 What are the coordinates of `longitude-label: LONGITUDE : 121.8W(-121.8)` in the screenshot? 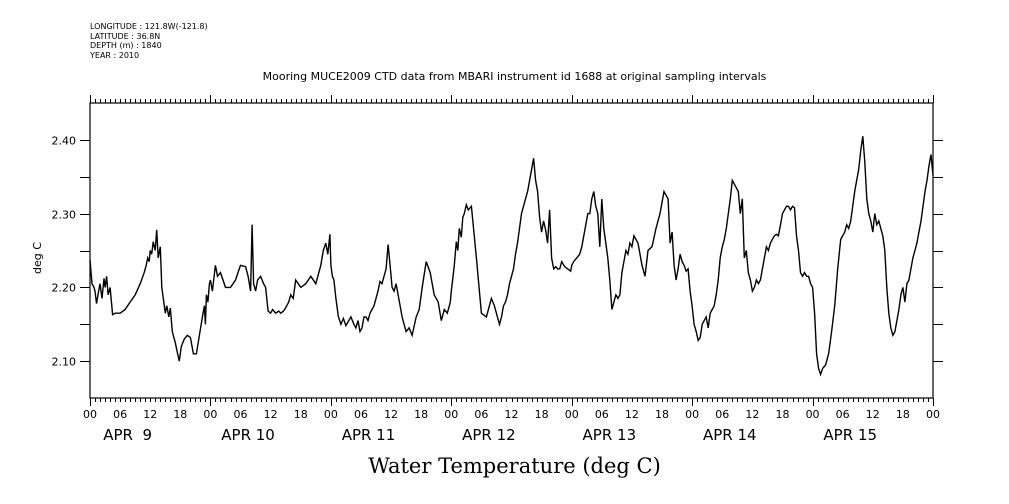 It's located at (149, 26).